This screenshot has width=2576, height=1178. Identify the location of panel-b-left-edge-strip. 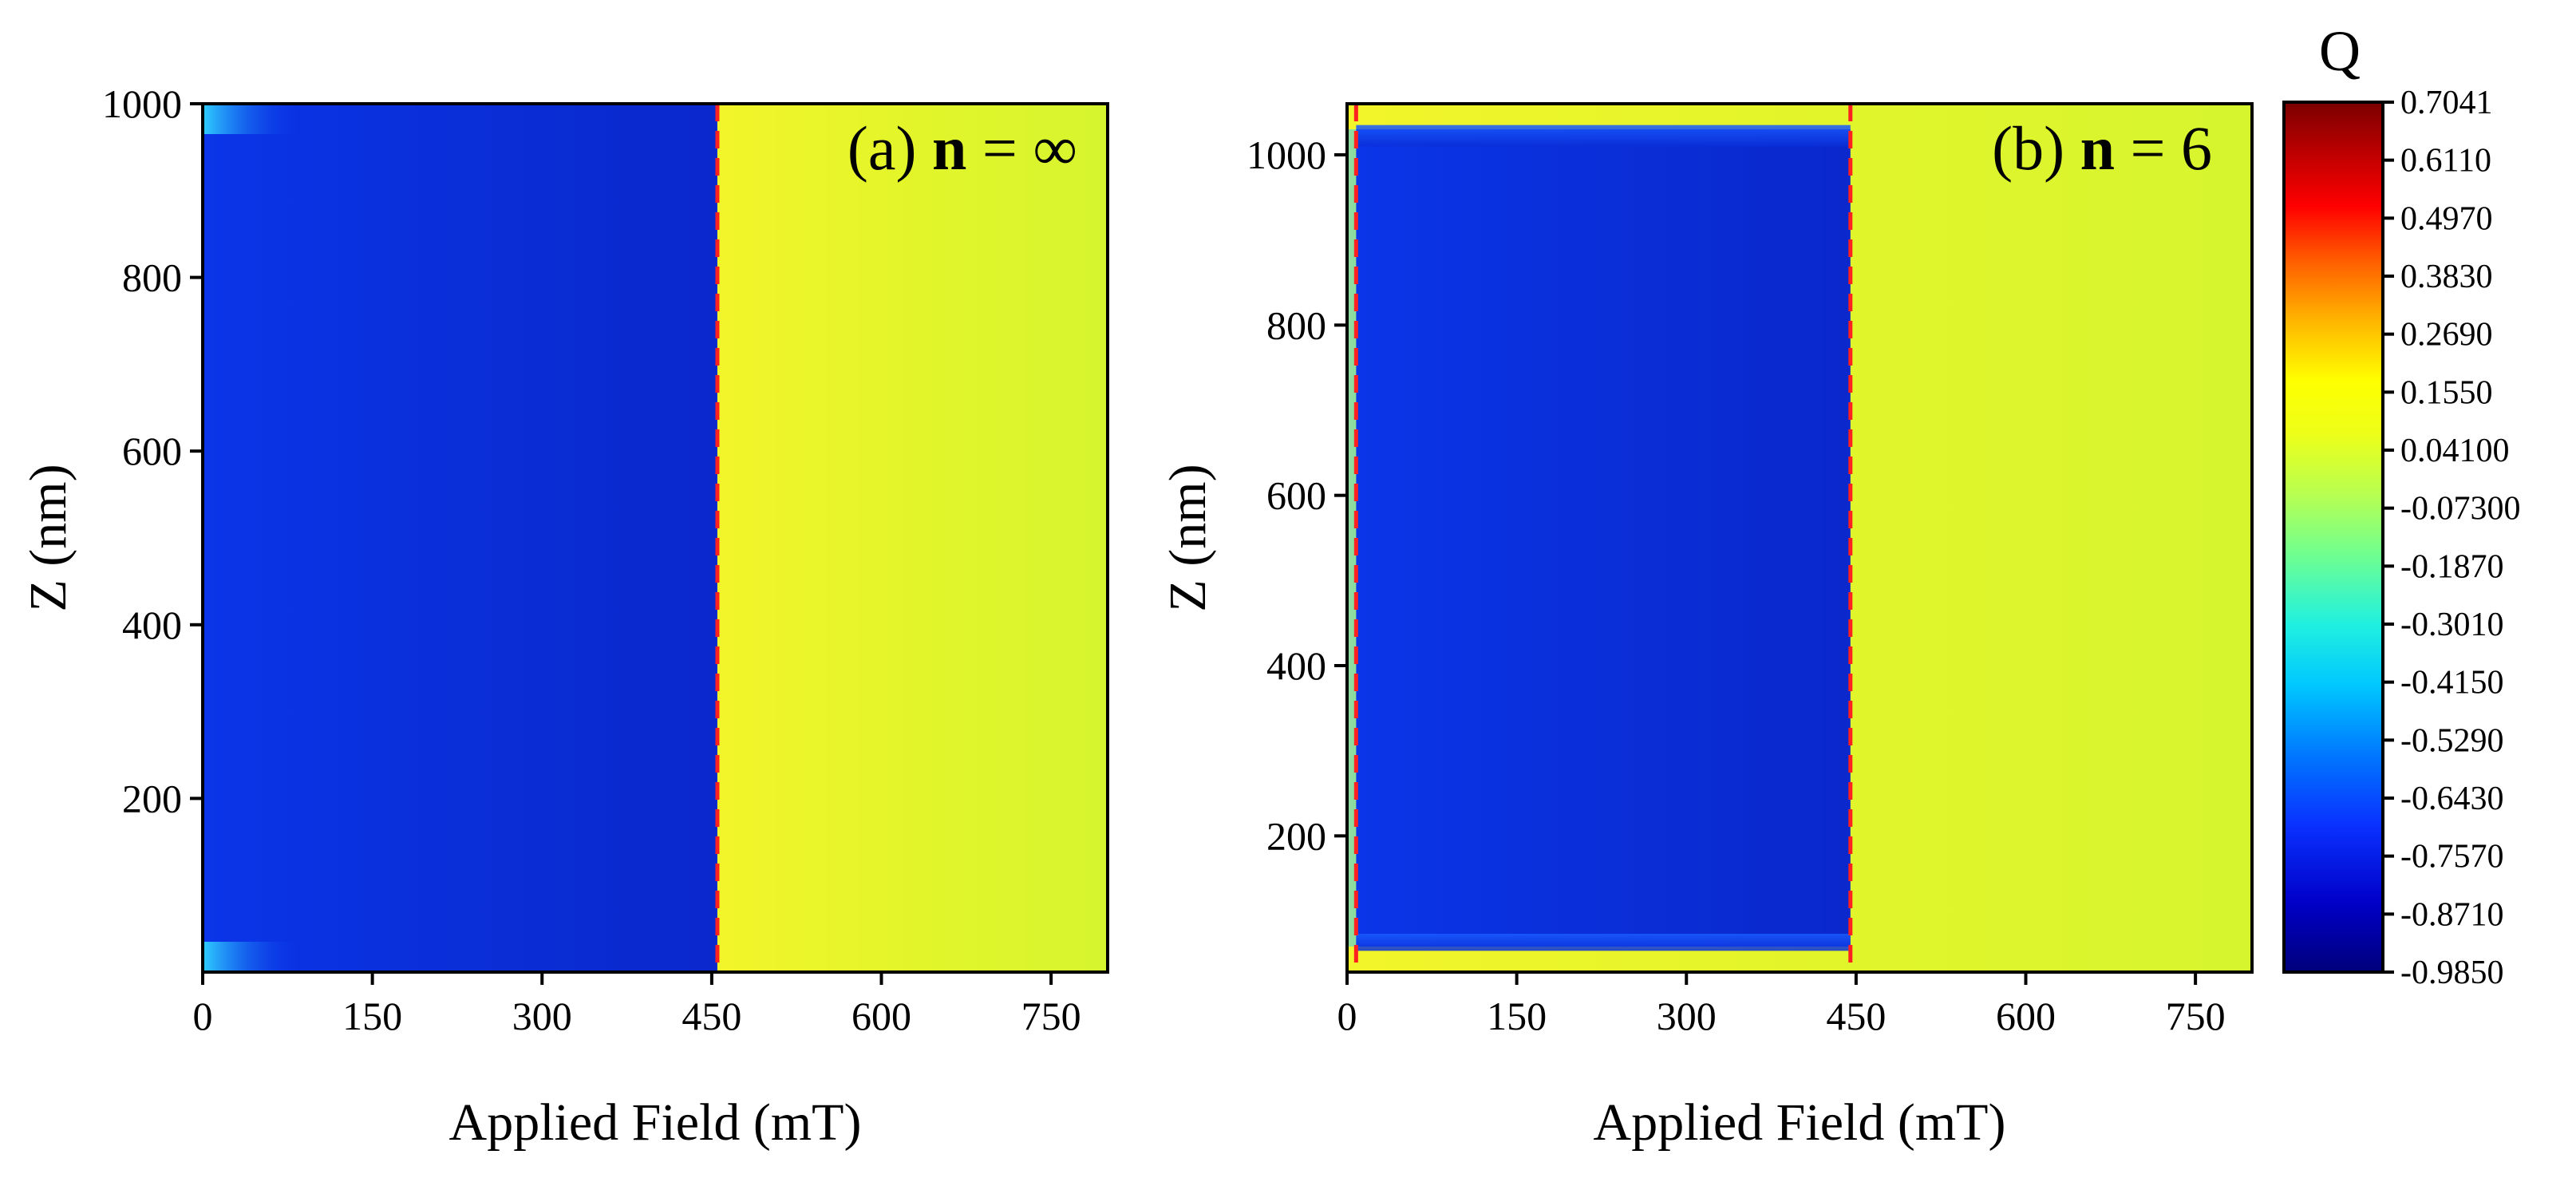
(1352, 538).